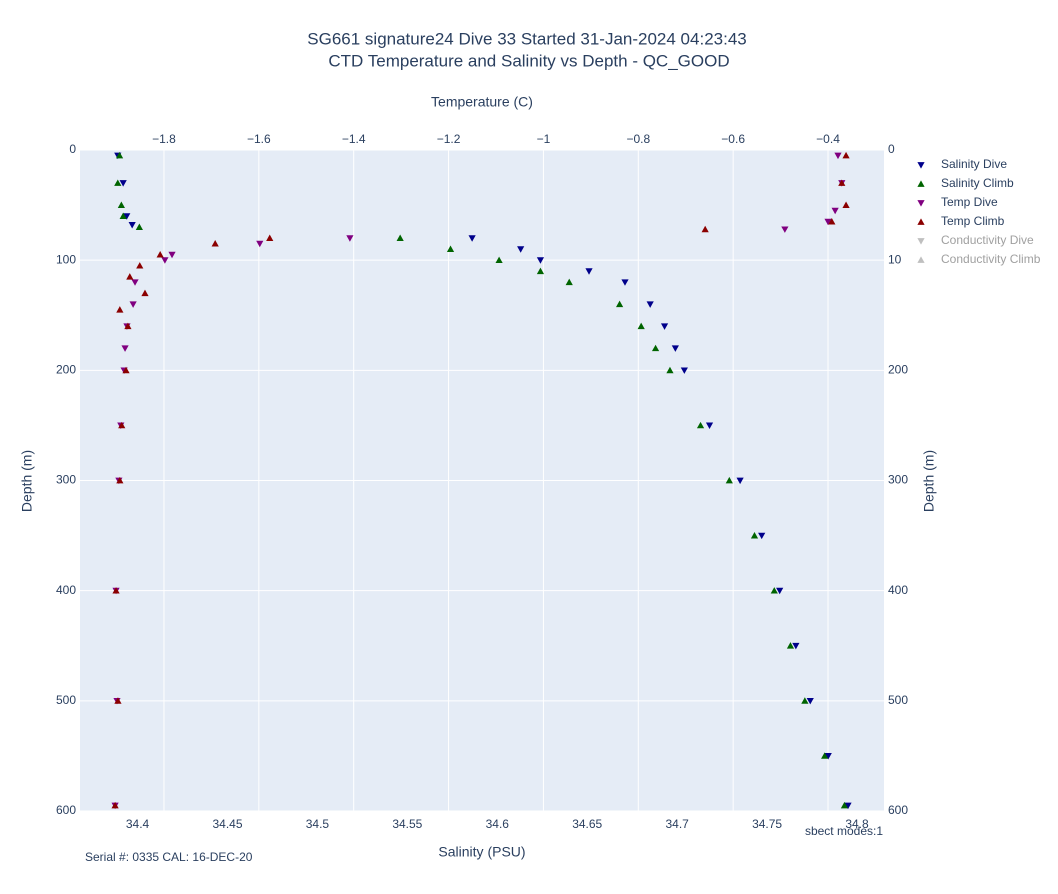  I want to click on legend-label: Temp Climb, so click(973, 221).